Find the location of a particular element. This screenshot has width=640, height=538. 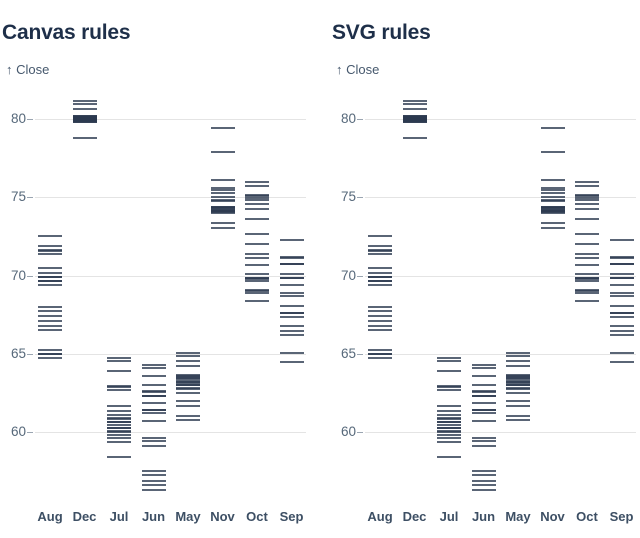

x-tick-label: Nov is located at coordinates (552, 516).